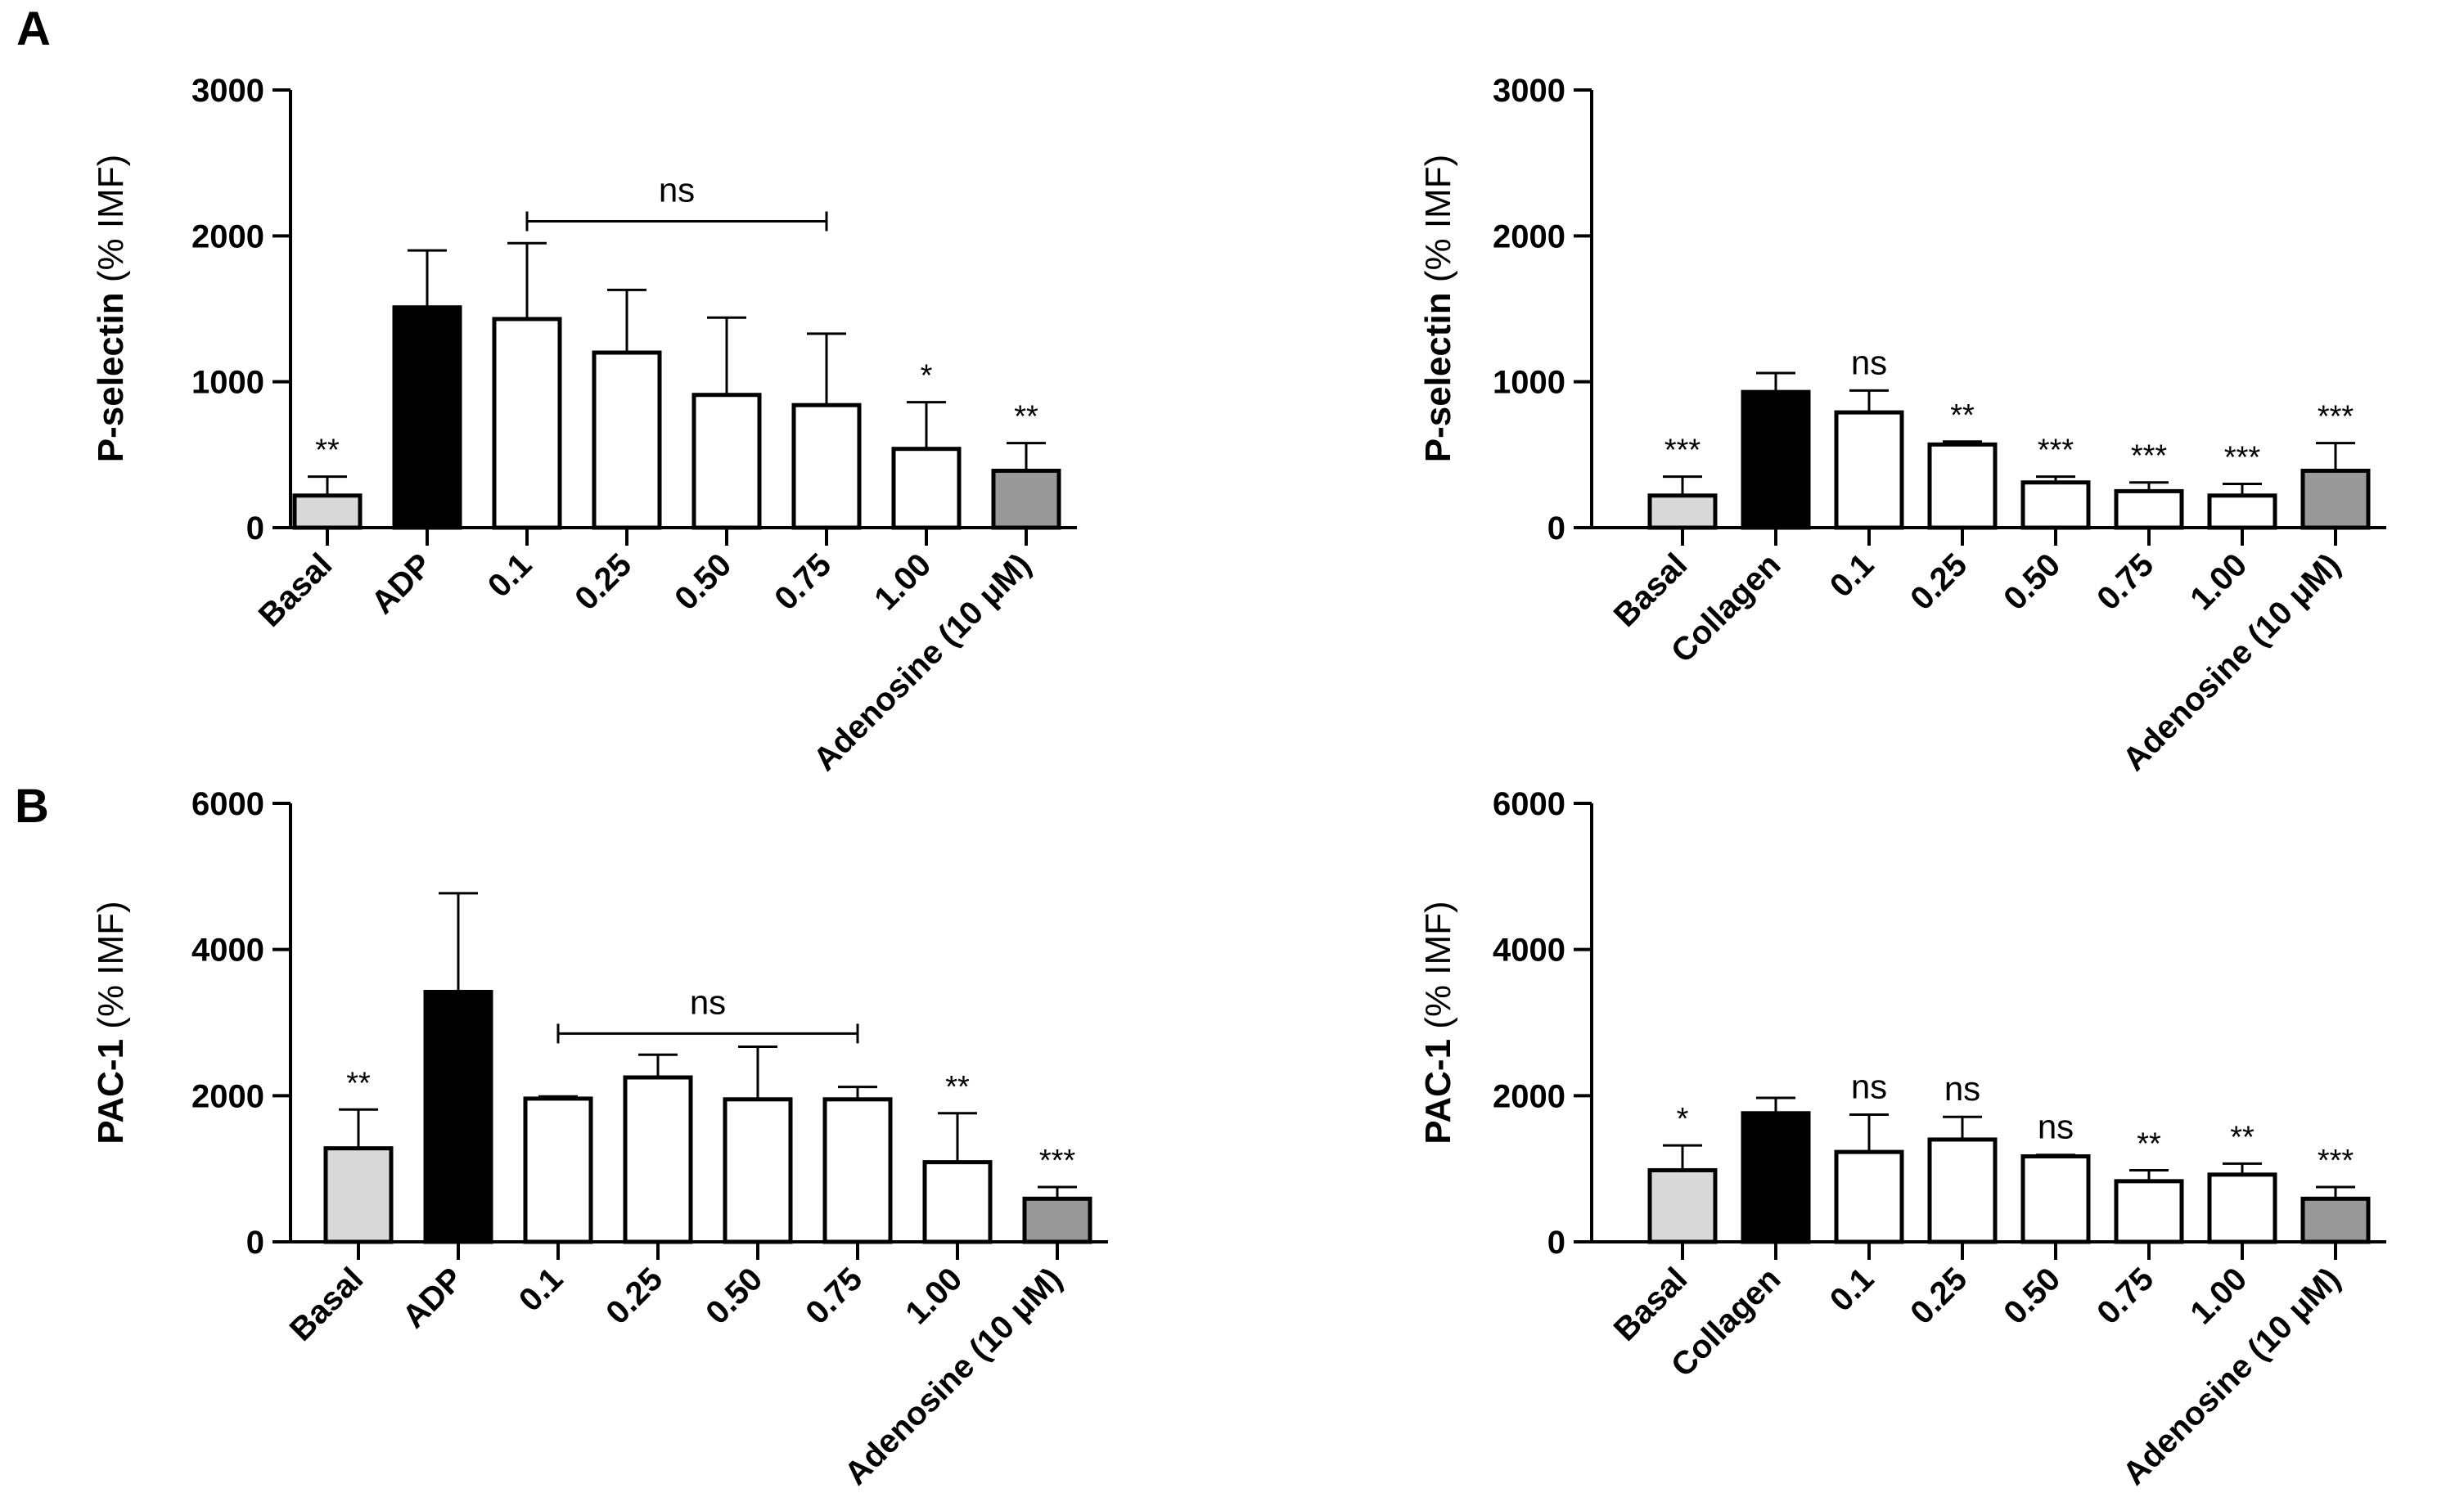  What do you see at coordinates (1438, 1091) in the screenshot?
I see `y-axis-label-main: PAC-1` at bounding box center [1438, 1091].